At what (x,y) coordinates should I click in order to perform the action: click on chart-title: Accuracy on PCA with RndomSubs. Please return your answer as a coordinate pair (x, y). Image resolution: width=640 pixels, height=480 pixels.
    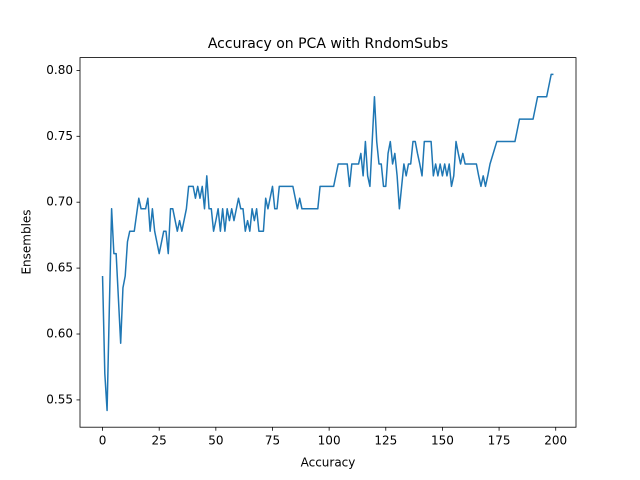
    Looking at the image, I should click on (328, 44).